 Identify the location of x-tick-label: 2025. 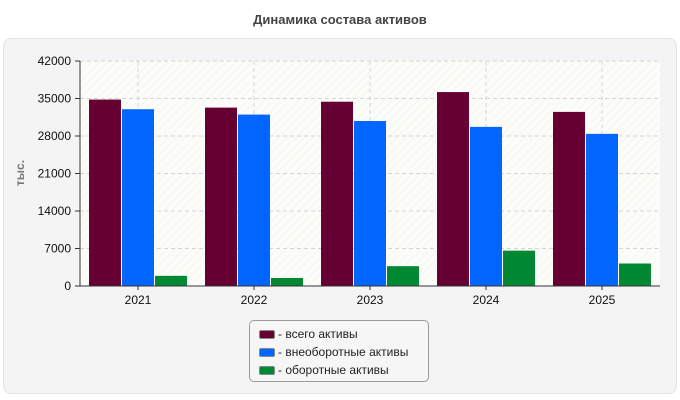
(602, 300).